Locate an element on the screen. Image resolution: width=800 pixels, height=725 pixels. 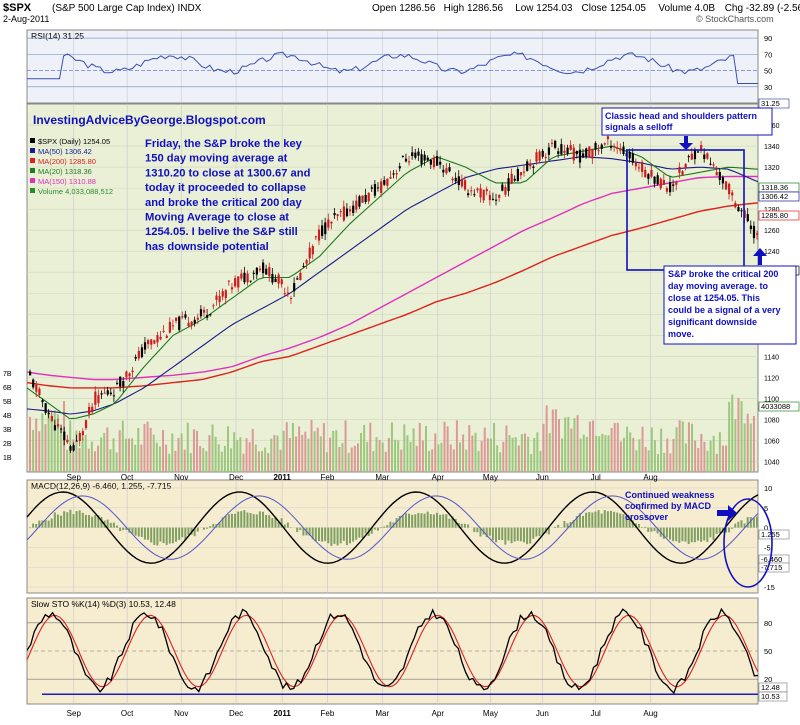
price-tick-label: 1040 is located at coordinates (772, 462).